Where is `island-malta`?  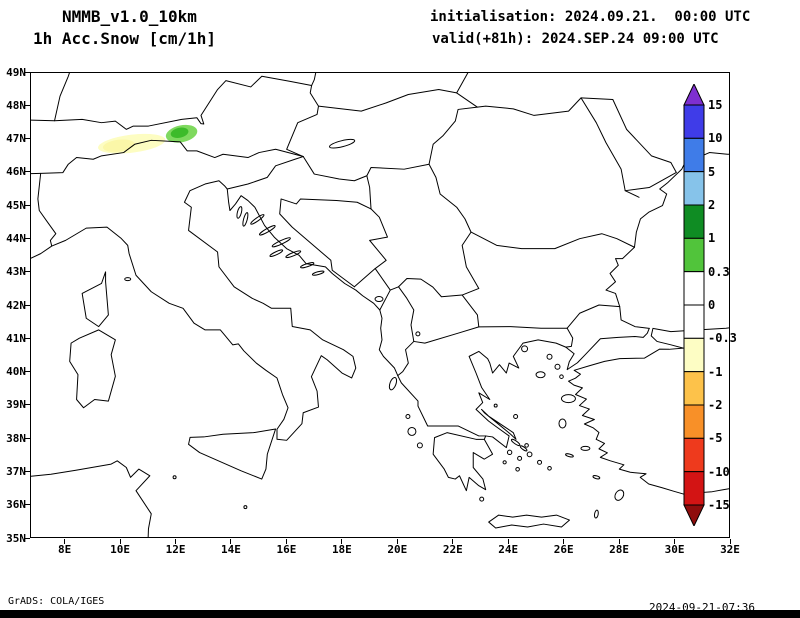
island-malta is located at coordinates (245, 507).